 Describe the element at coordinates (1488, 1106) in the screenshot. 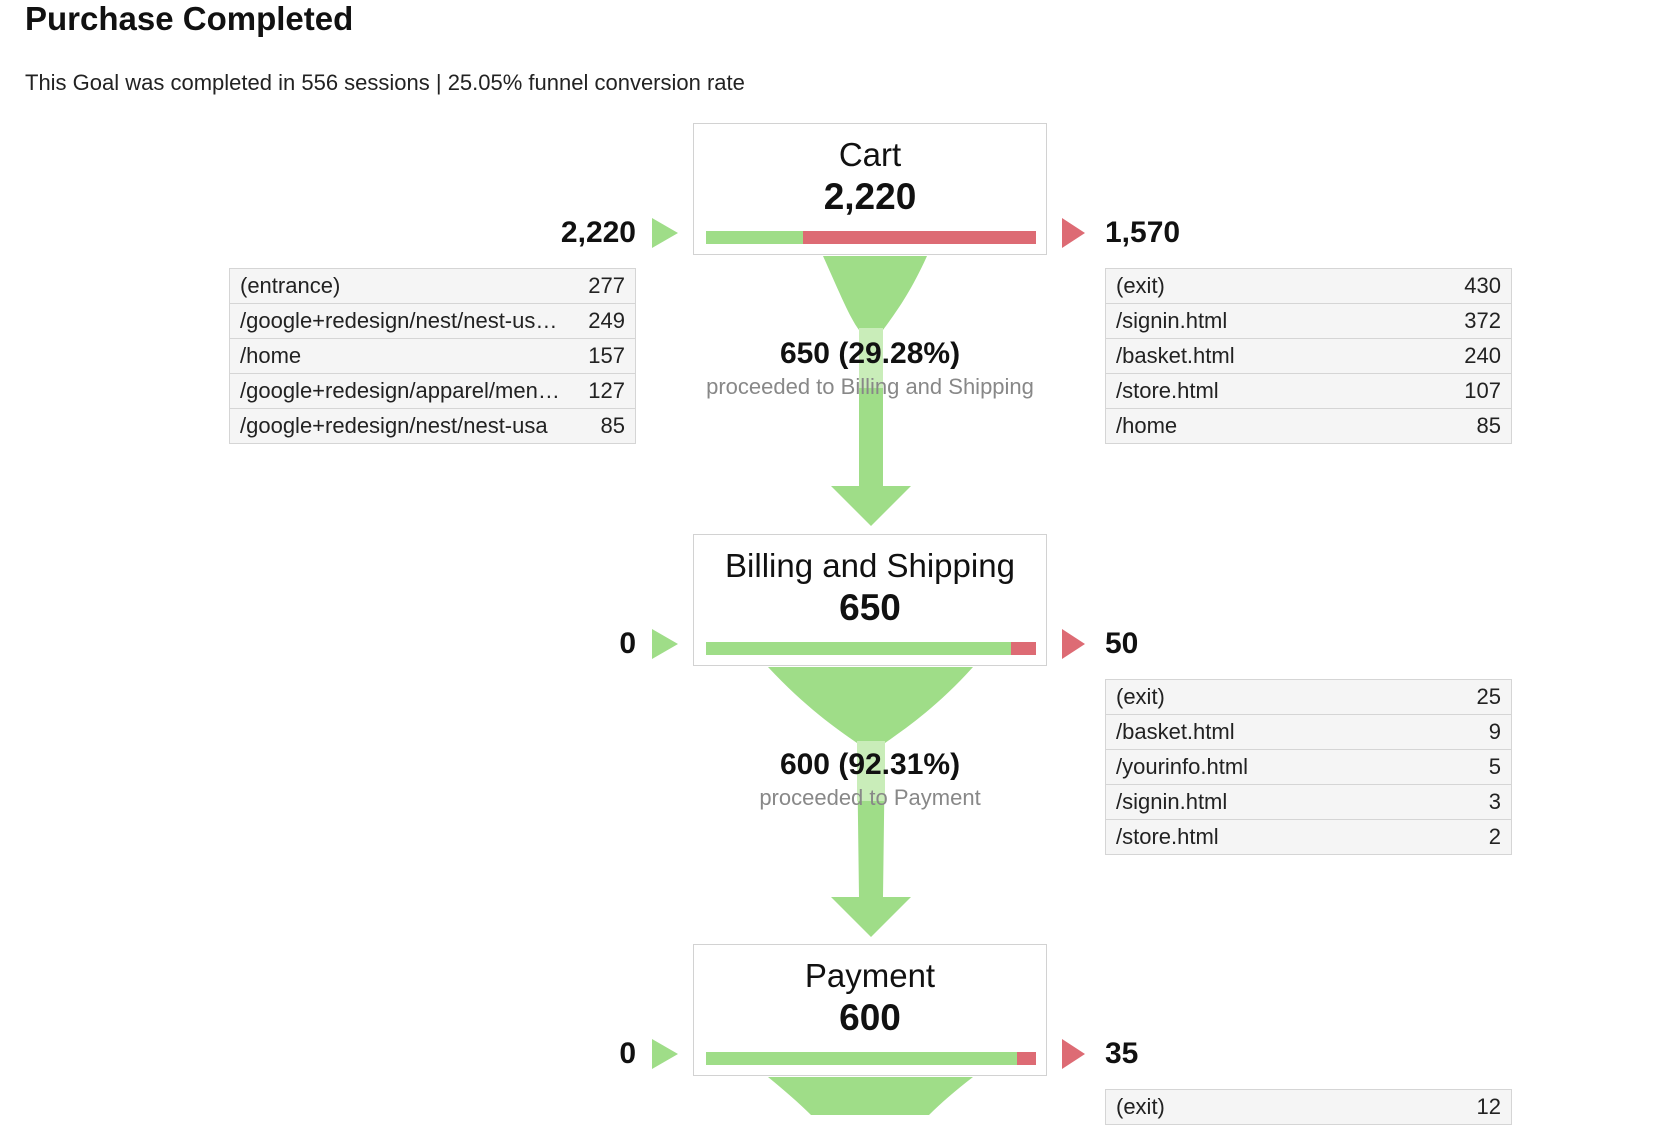

I see `row-value: 12` at that location.